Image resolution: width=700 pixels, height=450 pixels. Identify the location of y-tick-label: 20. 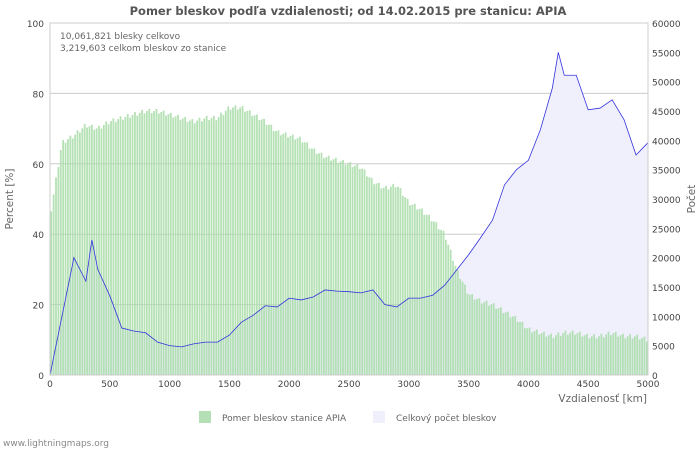
(39, 307).